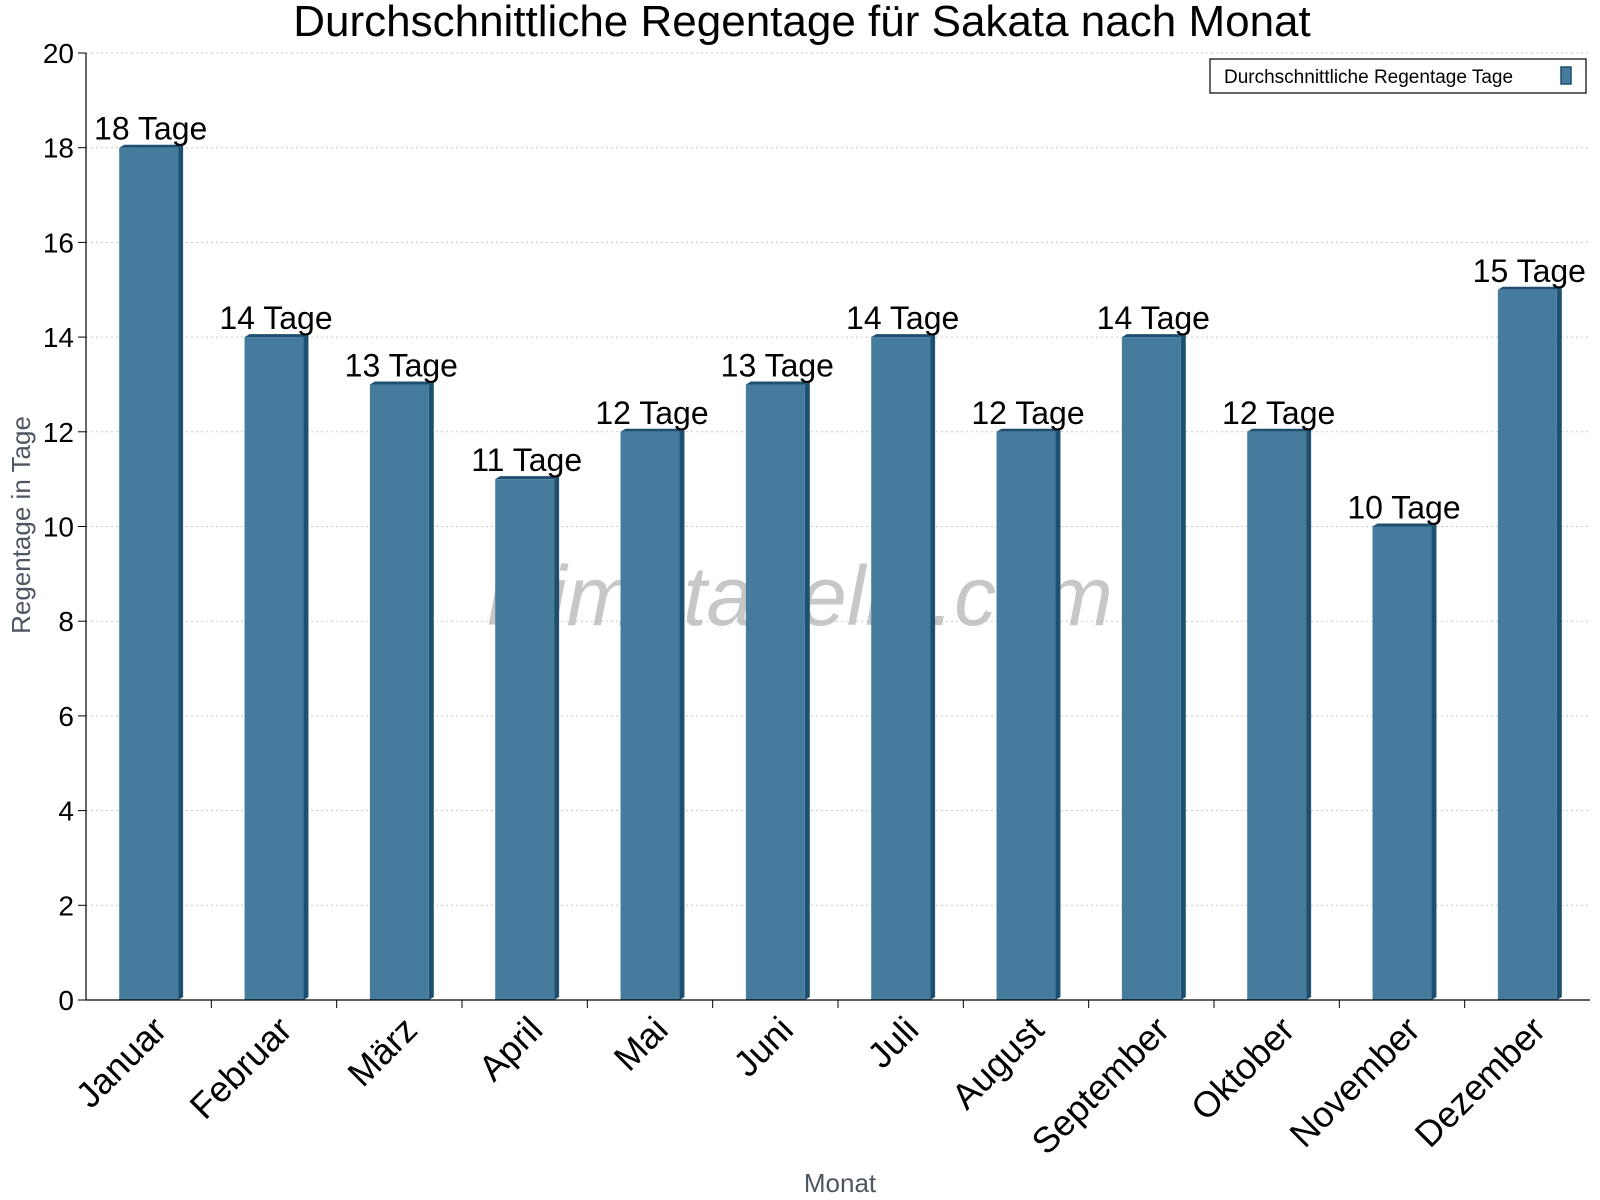 The width and height of the screenshot is (1600, 1200). I want to click on y-tick-label: 0, so click(66, 1000).